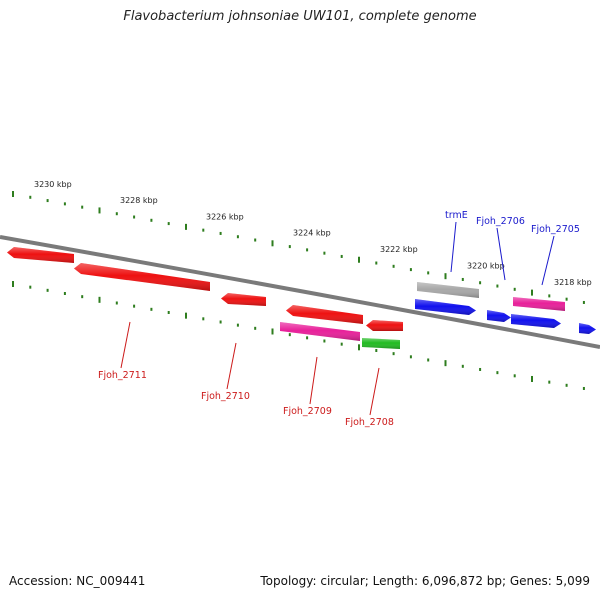 The height and width of the screenshot is (600, 600). Describe the element at coordinates (486, 265) in the screenshot. I see `tick-label: 3220 kbp` at that location.